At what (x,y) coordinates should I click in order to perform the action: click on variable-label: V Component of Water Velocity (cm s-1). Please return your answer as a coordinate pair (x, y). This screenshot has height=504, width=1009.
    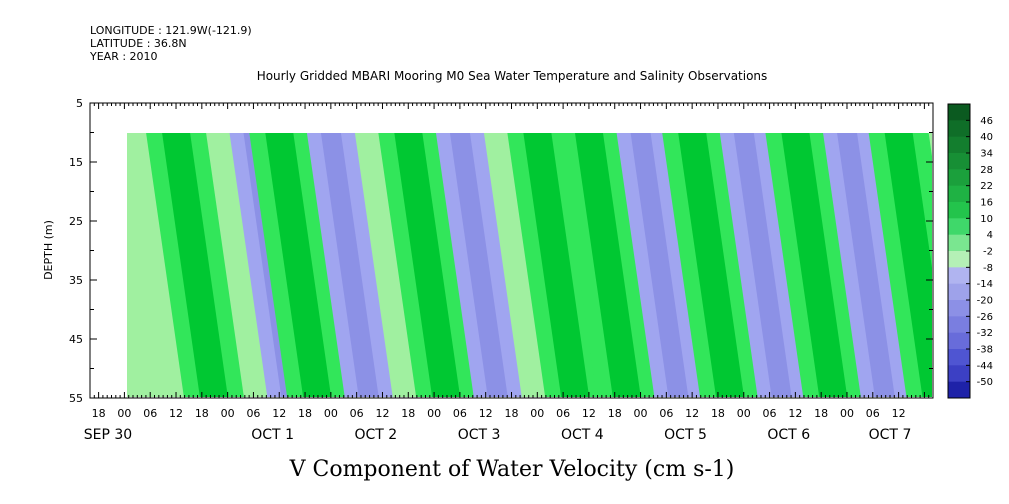
    Looking at the image, I should click on (512, 469).